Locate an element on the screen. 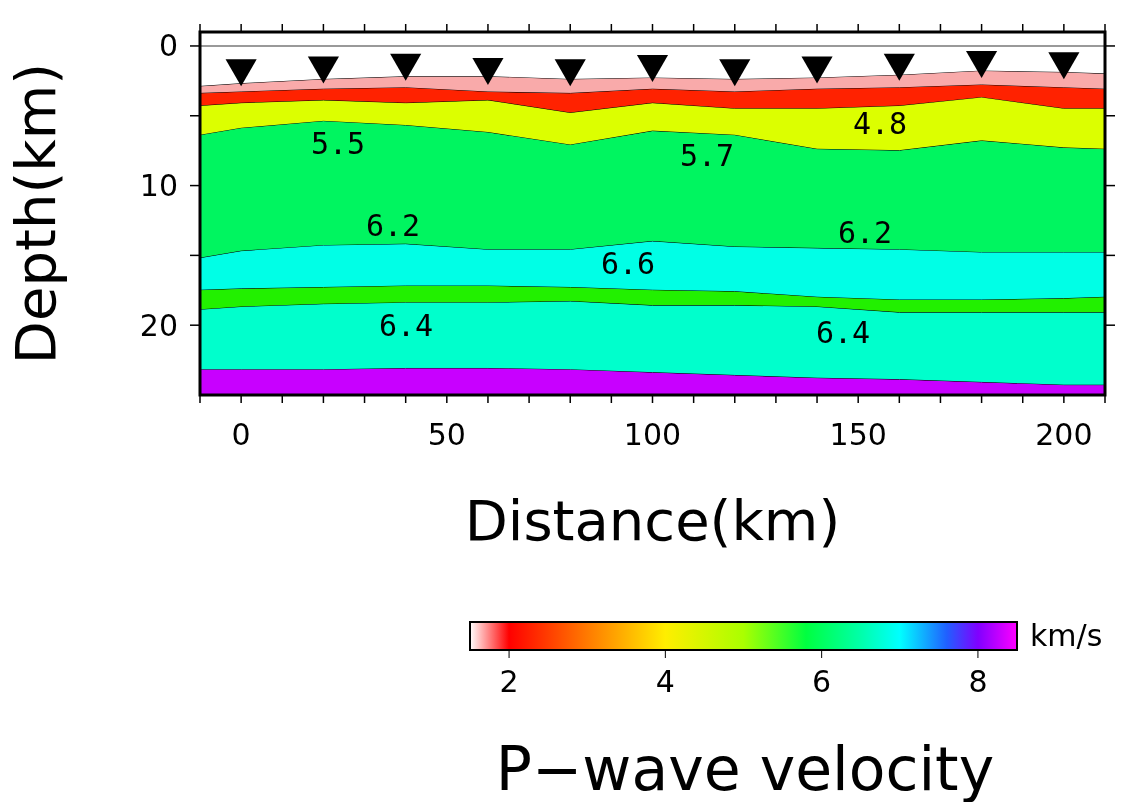  x-tick-label: 100 is located at coordinates (652, 434).